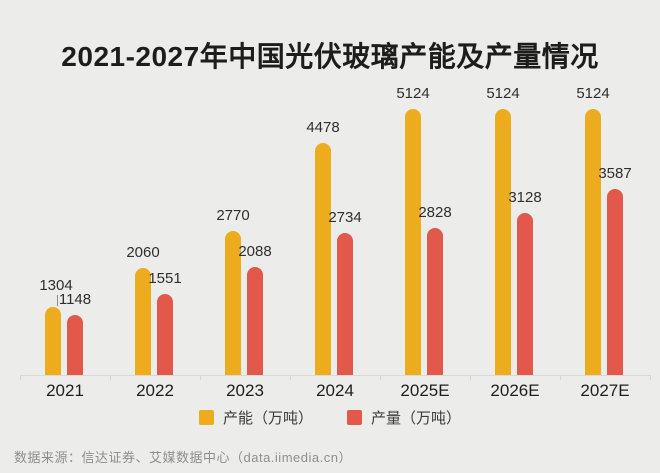  What do you see at coordinates (503, 93) in the screenshot?
I see `value-label-capacity-2026E: 5124` at bounding box center [503, 93].